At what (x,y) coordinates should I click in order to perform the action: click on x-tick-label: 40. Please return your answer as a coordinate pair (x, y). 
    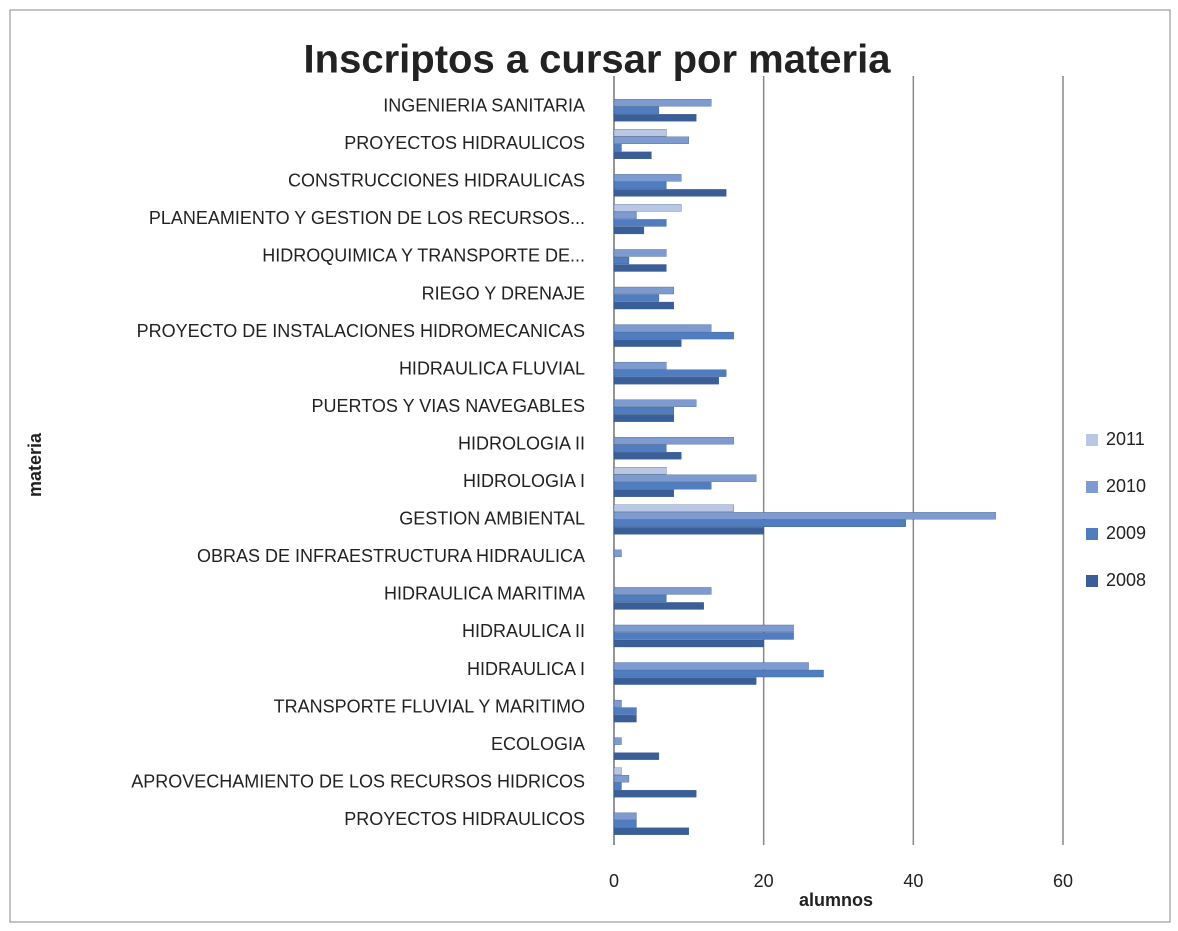
    Looking at the image, I should click on (913, 881).